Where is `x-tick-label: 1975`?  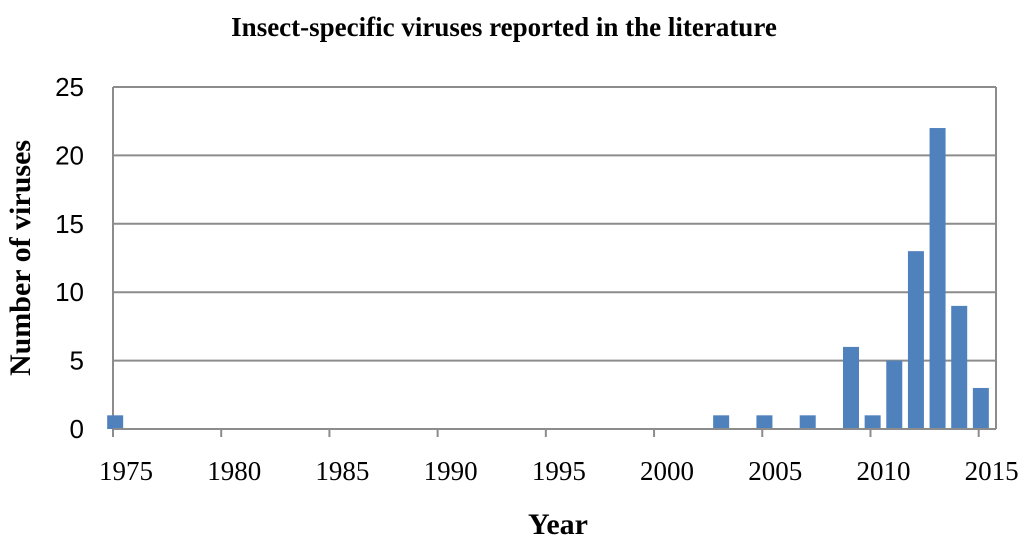
x-tick-label: 1975 is located at coordinates (126, 471).